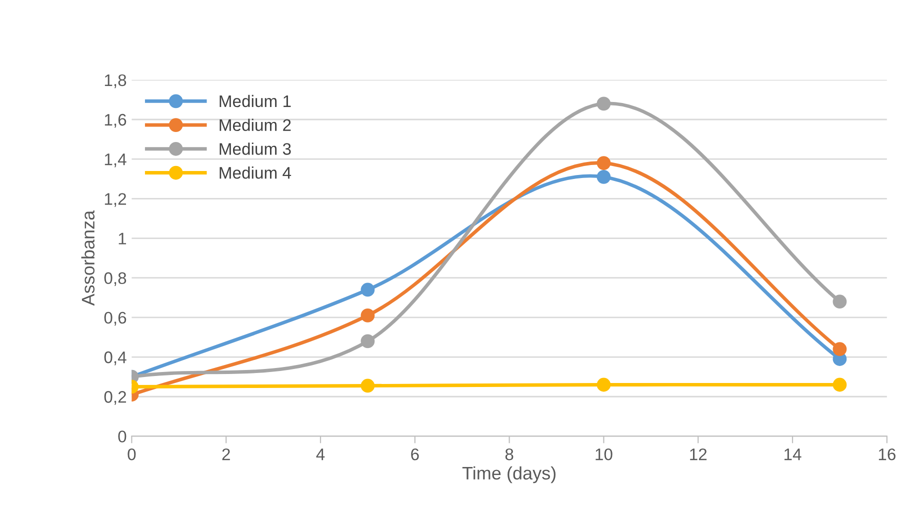  I want to click on y-axis-title: Assorbanza, so click(88, 258).